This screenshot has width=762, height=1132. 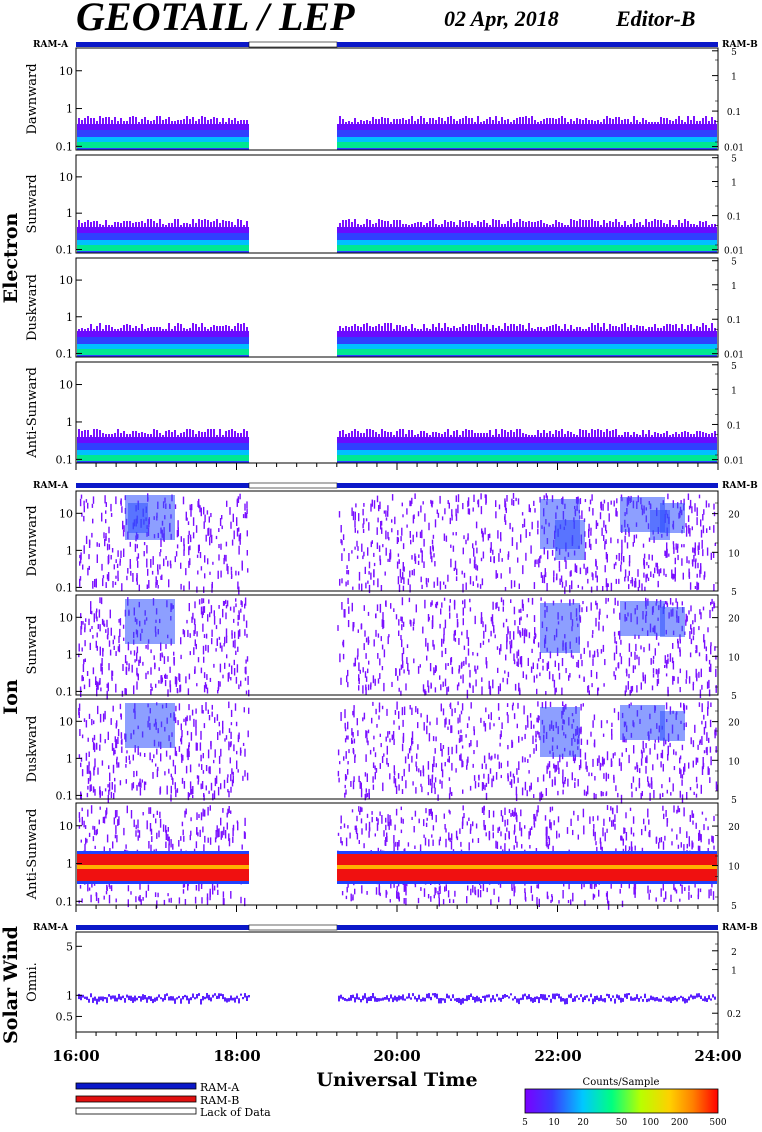 I want to click on electron-panel-1-spike, so click(x=685, y=223).